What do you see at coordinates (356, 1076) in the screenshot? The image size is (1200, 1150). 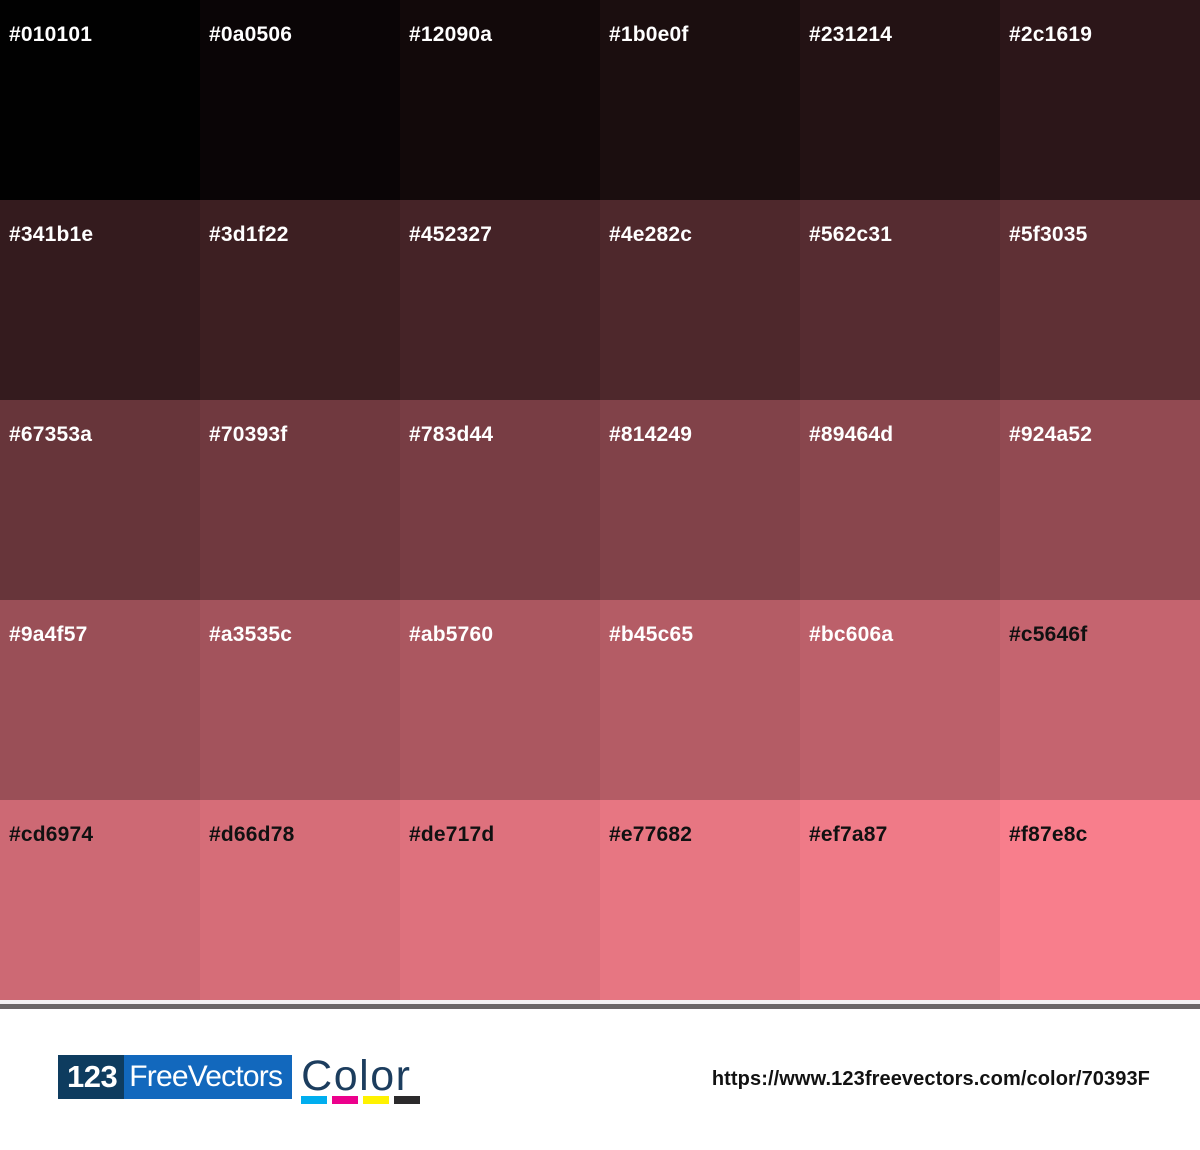 I see `logo-color-word: Color` at bounding box center [356, 1076].